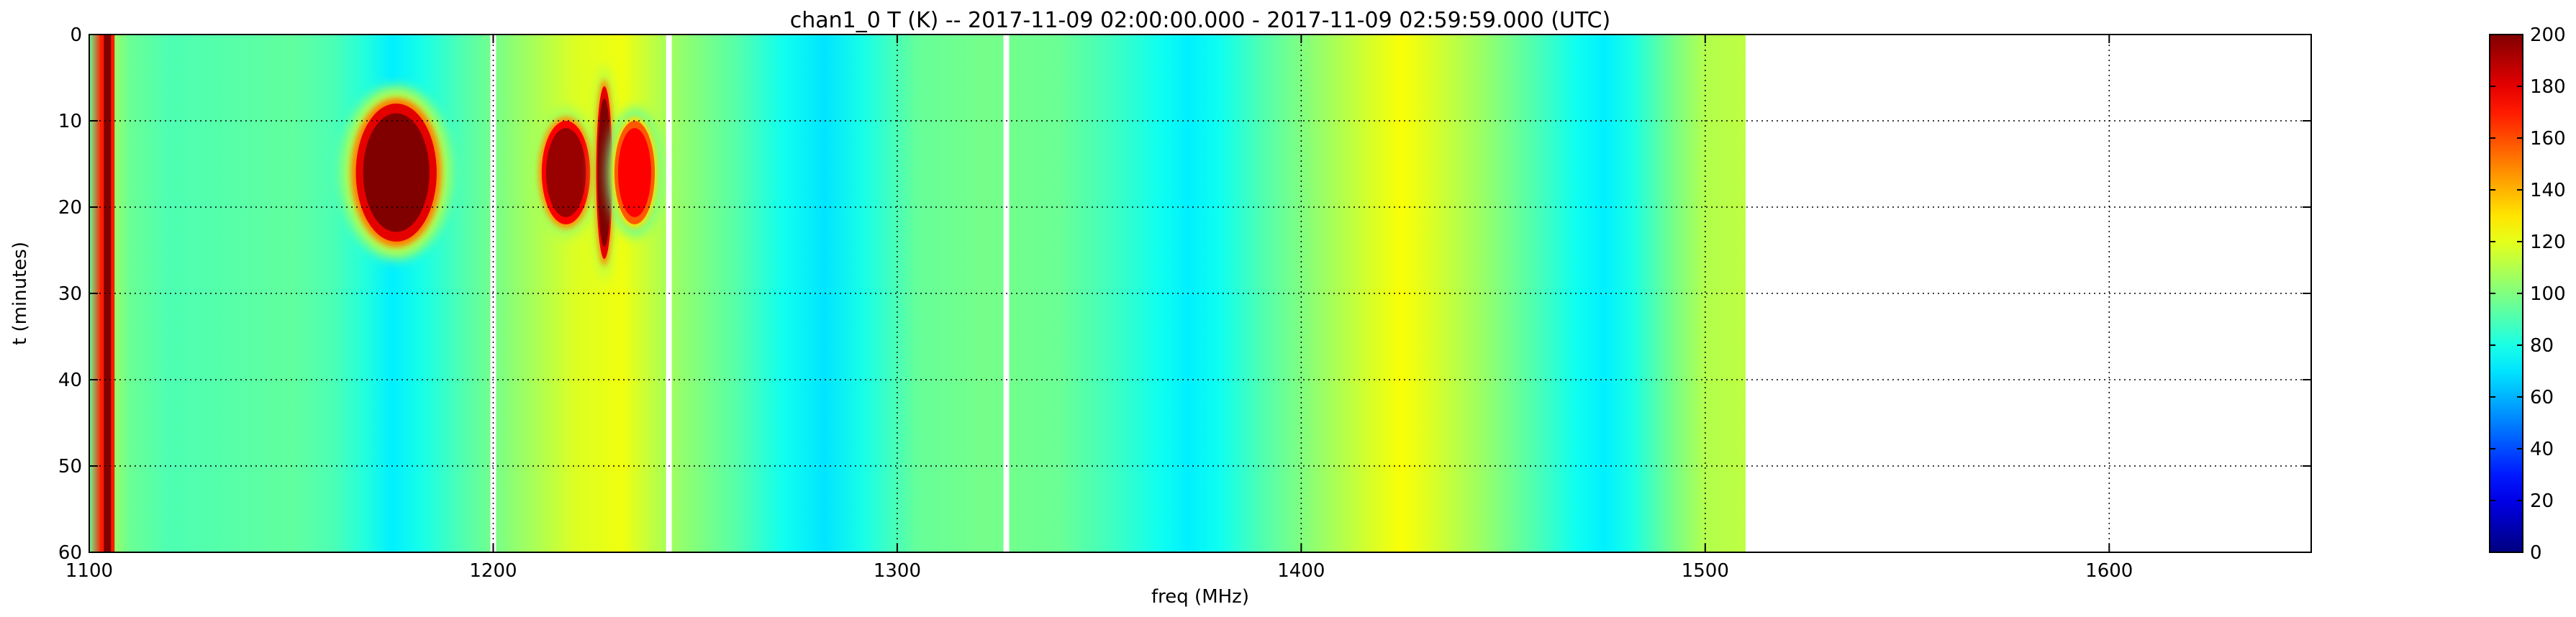 The image size is (2576, 617). What do you see at coordinates (2548, 35) in the screenshot?
I see `colorbar-tick-label: 200` at bounding box center [2548, 35].